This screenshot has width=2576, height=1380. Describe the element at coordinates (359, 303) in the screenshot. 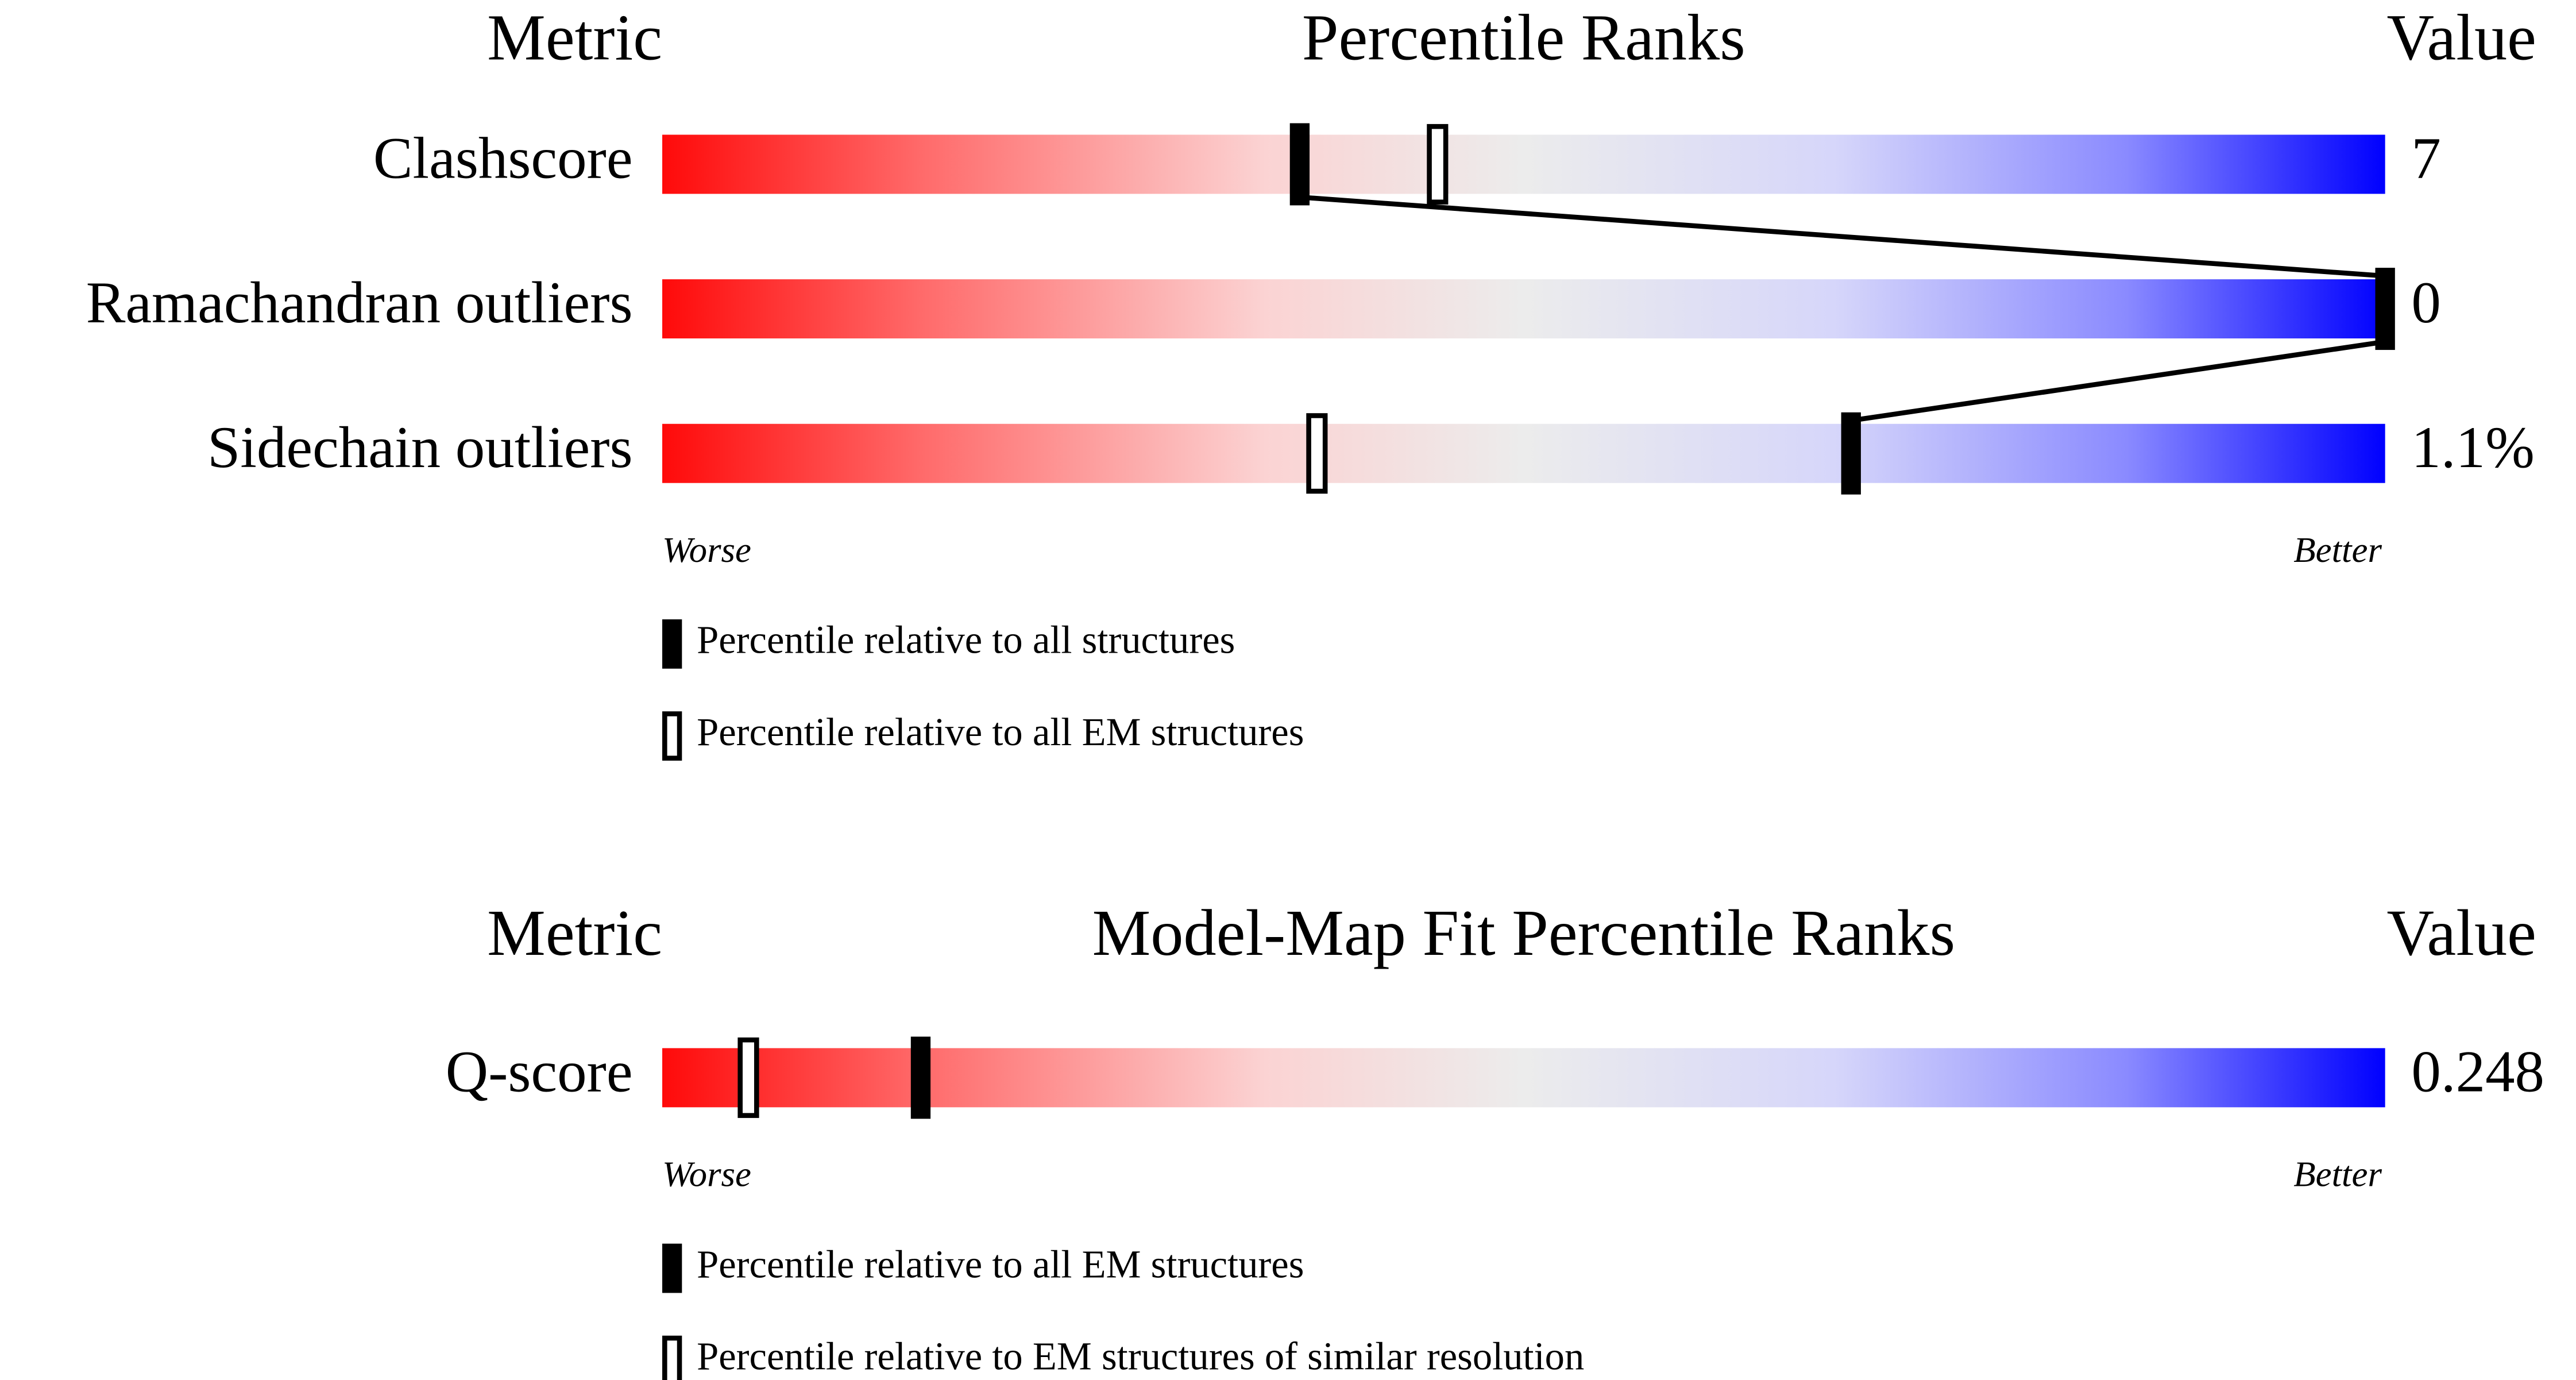

I see `metric-label: Ramachandran outliers` at that location.